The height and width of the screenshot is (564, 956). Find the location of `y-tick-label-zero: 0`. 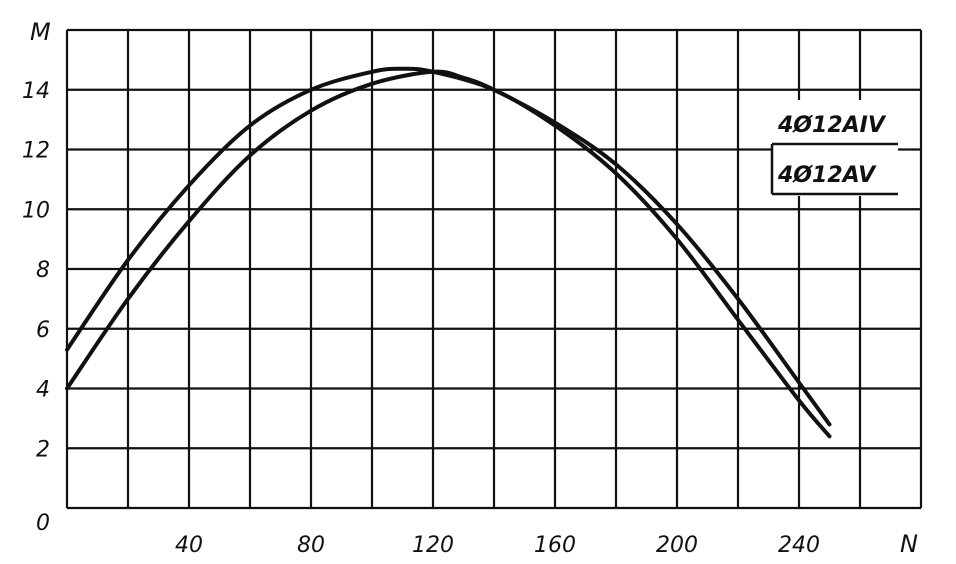

y-tick-label-zero: 0 is located at coordinates (43, 523).